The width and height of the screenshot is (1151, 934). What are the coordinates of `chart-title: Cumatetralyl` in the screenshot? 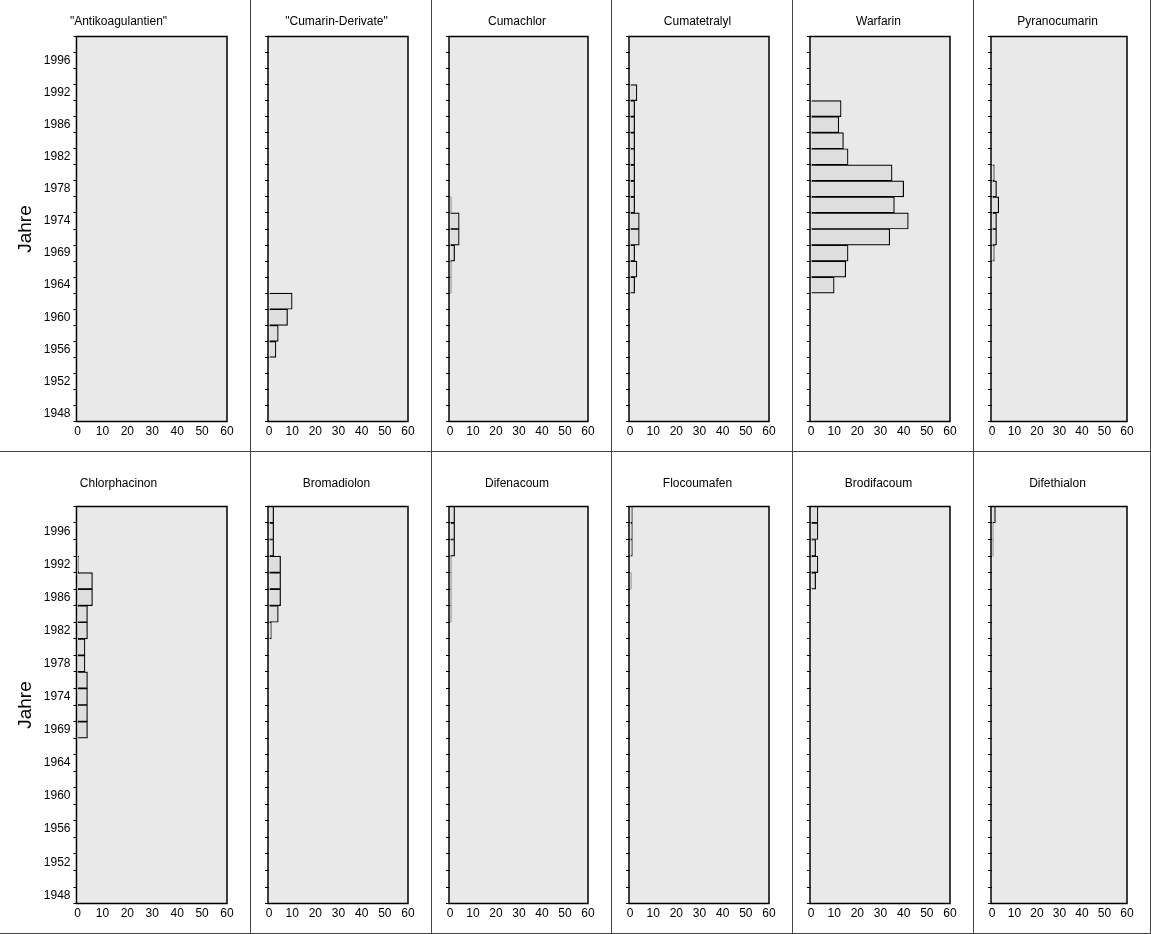 It's located at (697, 20).